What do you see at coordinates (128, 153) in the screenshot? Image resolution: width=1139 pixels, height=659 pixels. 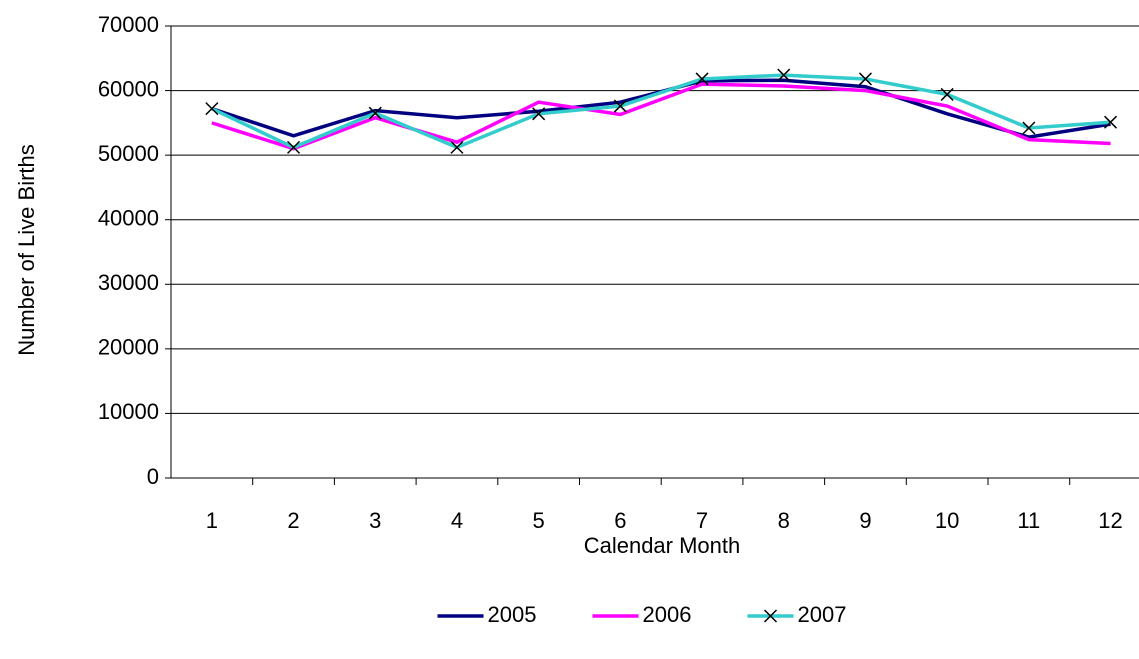 I see `y-tick-label: 50000` at bounding box center [128, 153].